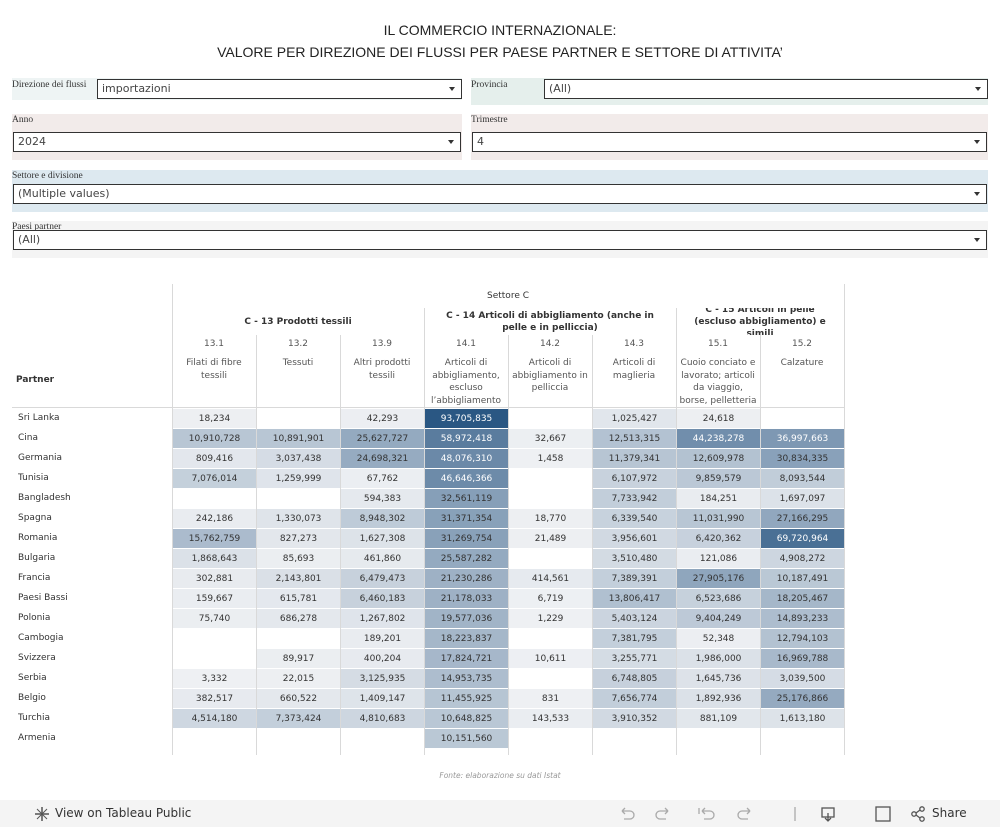  Describe the element at coordinates (466, 598) in the screenshot. I see `value-cell: 21,178,033` at that location.